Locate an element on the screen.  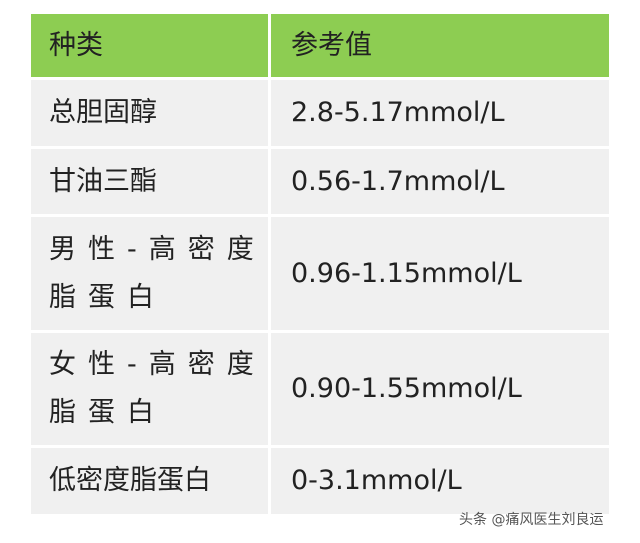
row-value: 2.8-5.17mmol/L is located at coordinates (440, 113).